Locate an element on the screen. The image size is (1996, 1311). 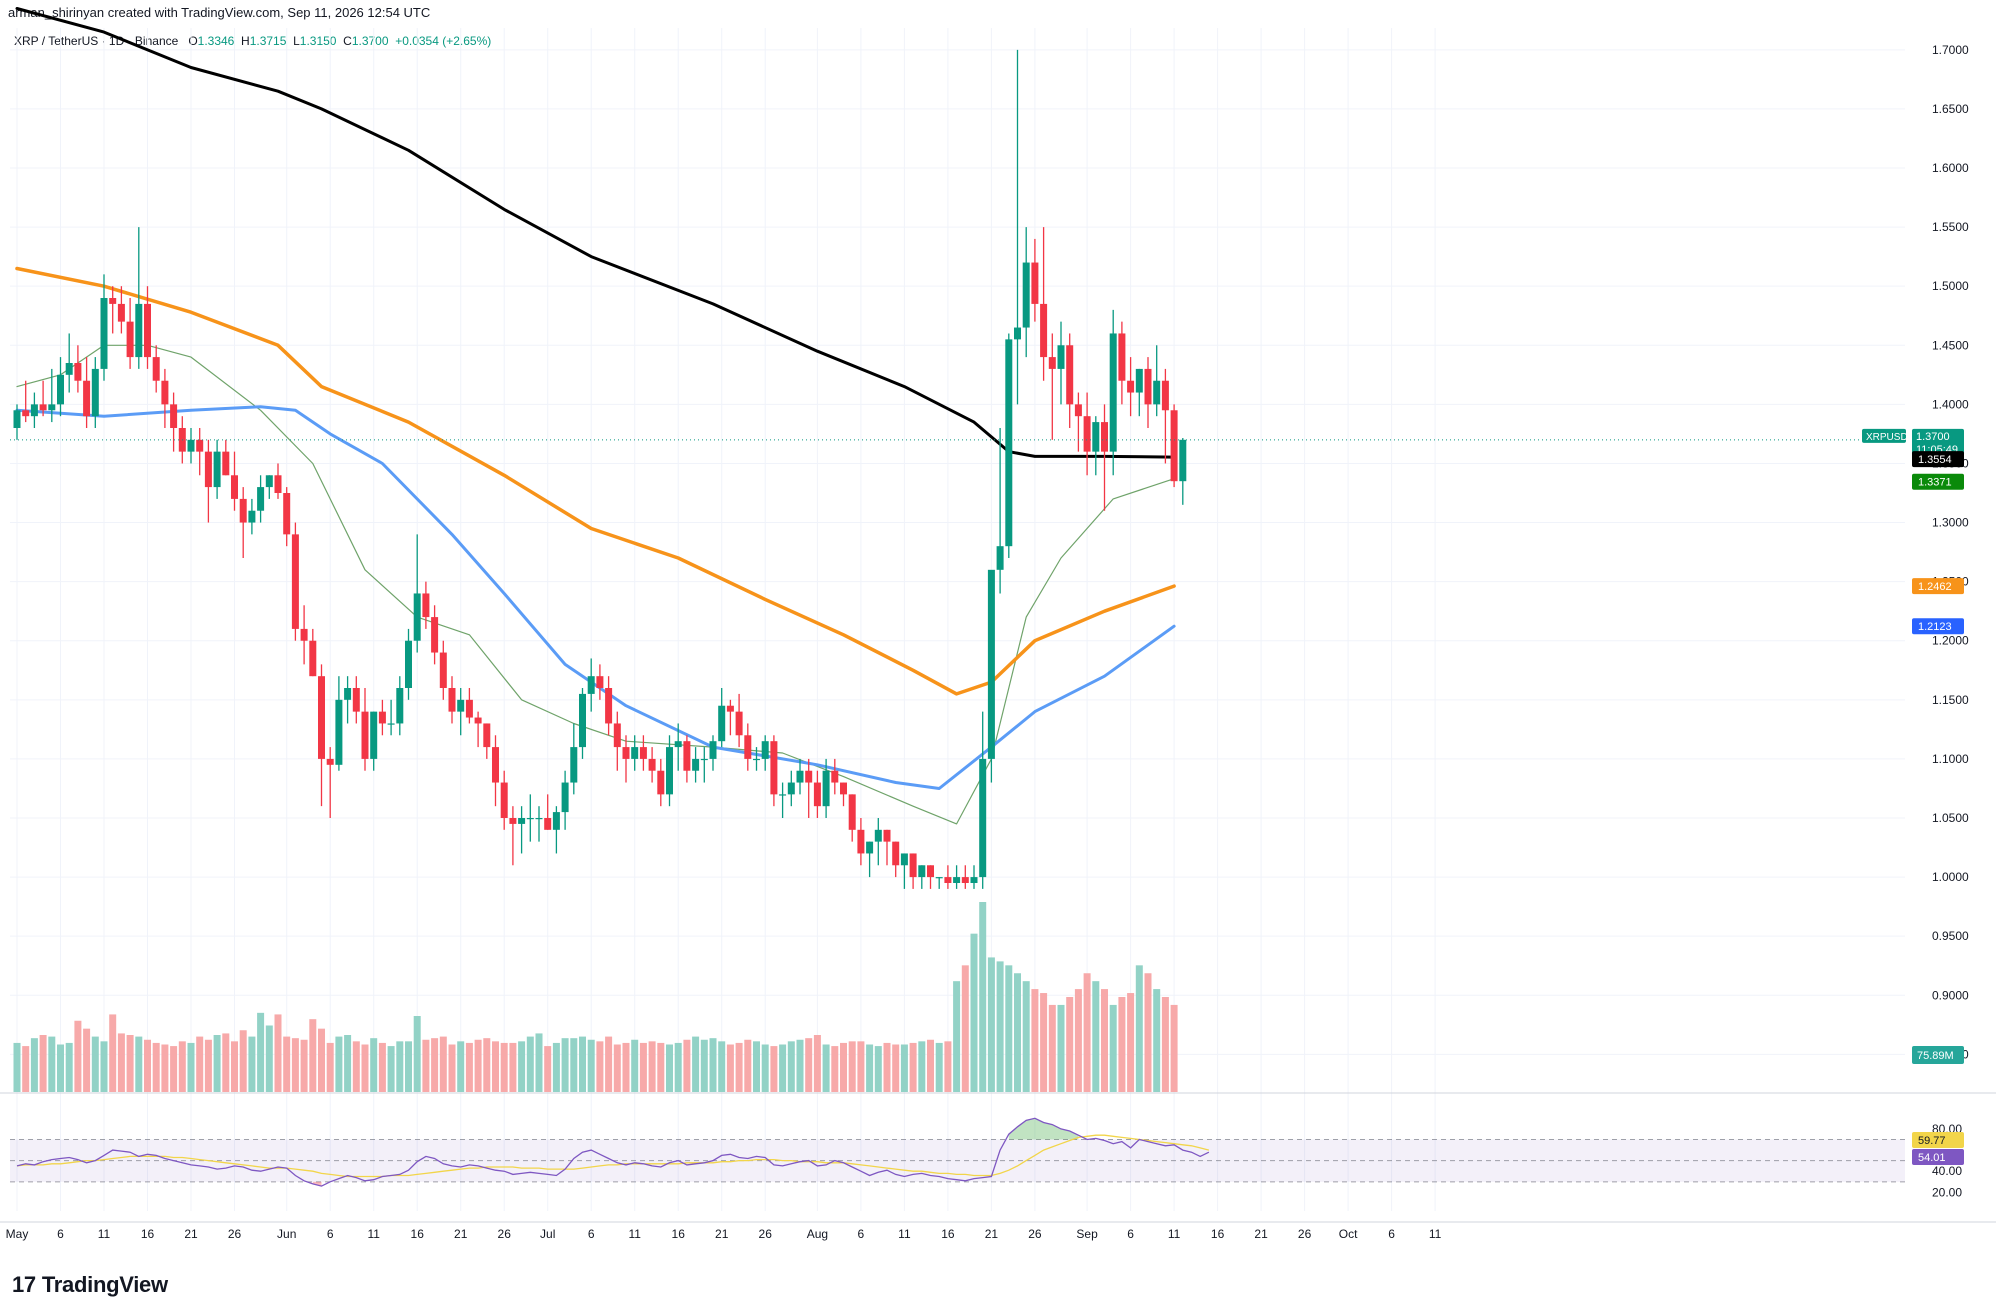
rsi-badge-value: 54.01 is located at coordinates (1932, 1158).